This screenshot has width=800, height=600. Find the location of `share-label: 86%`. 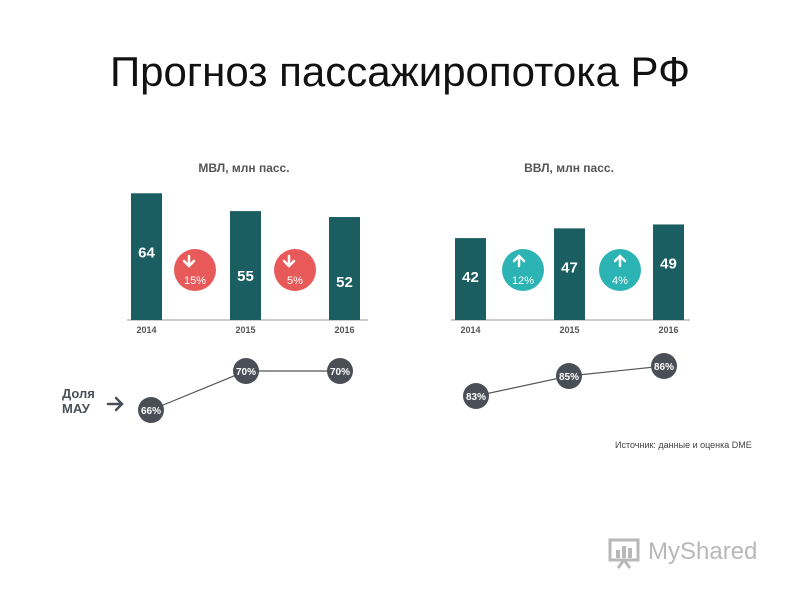

share-label: 86% is located at coordinates (664, 367).